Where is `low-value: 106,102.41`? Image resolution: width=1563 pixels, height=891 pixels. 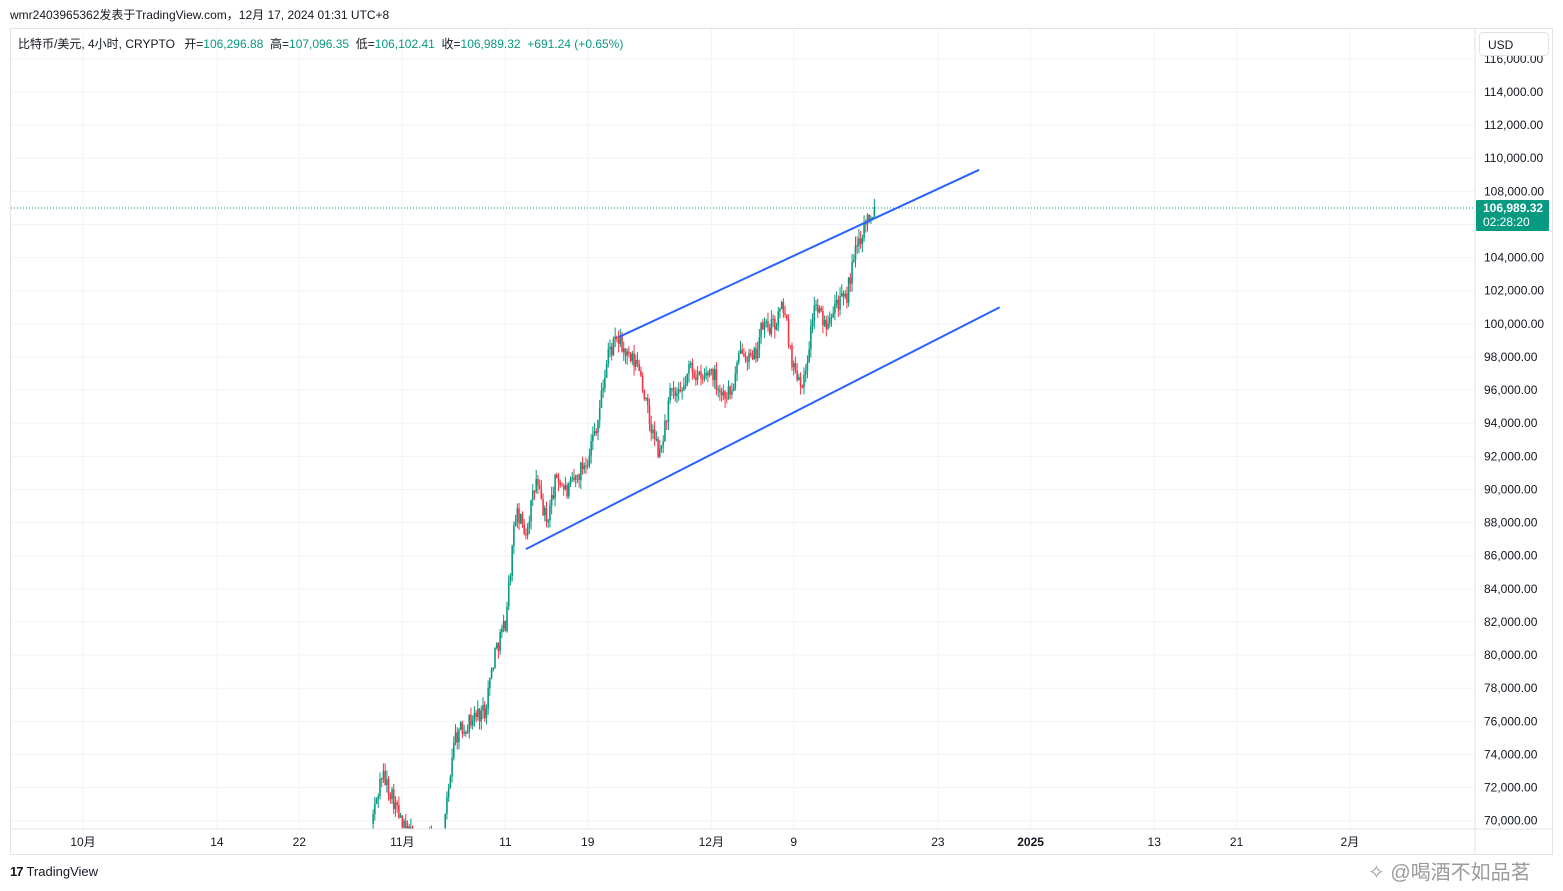 low-value: 106,102.41 is located at coordinates (404, 44).